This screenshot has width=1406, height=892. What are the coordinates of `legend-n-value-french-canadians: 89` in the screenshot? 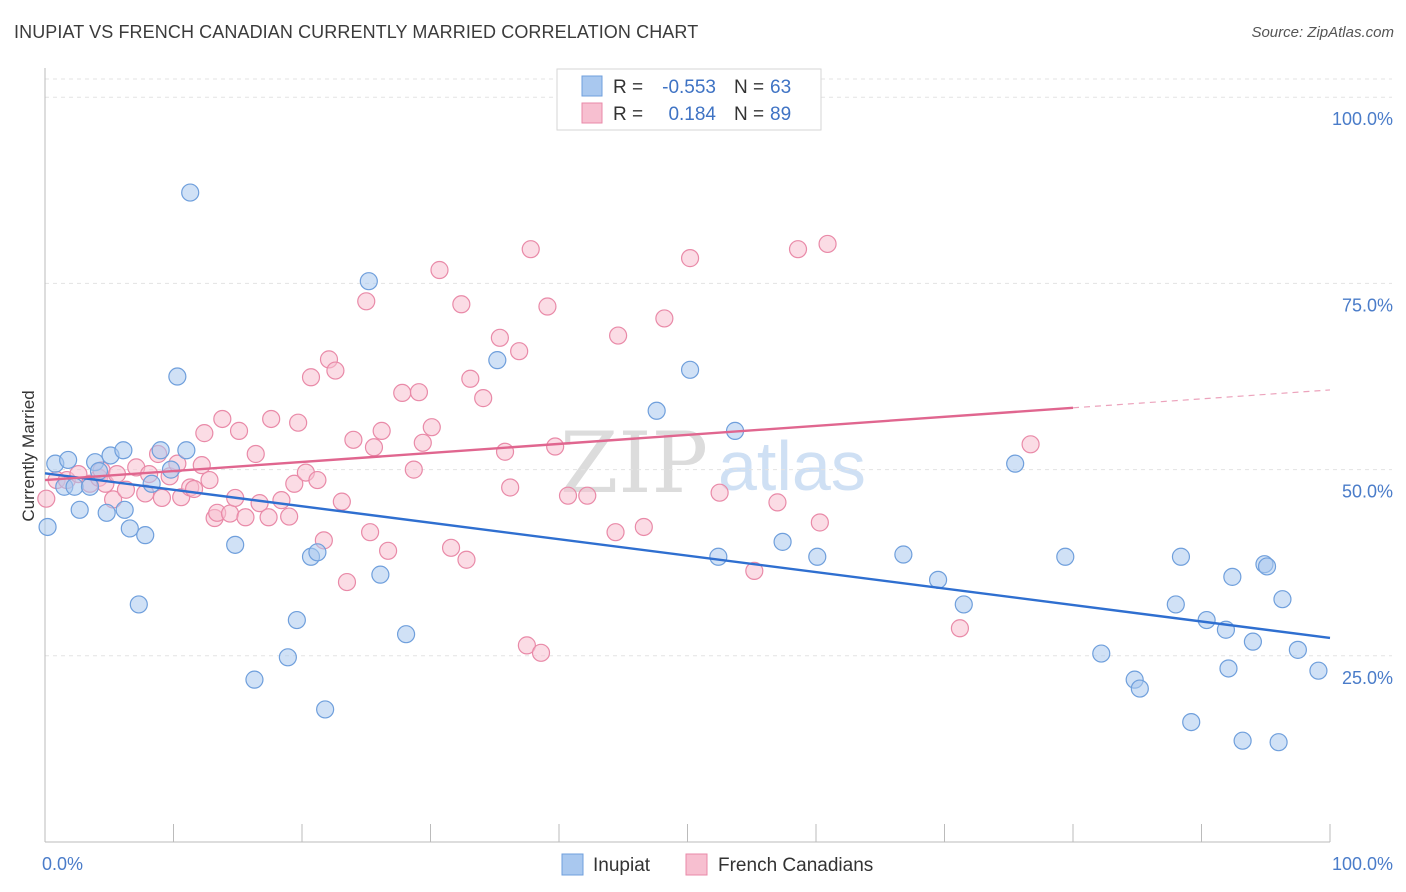 It's located at (780, 114).